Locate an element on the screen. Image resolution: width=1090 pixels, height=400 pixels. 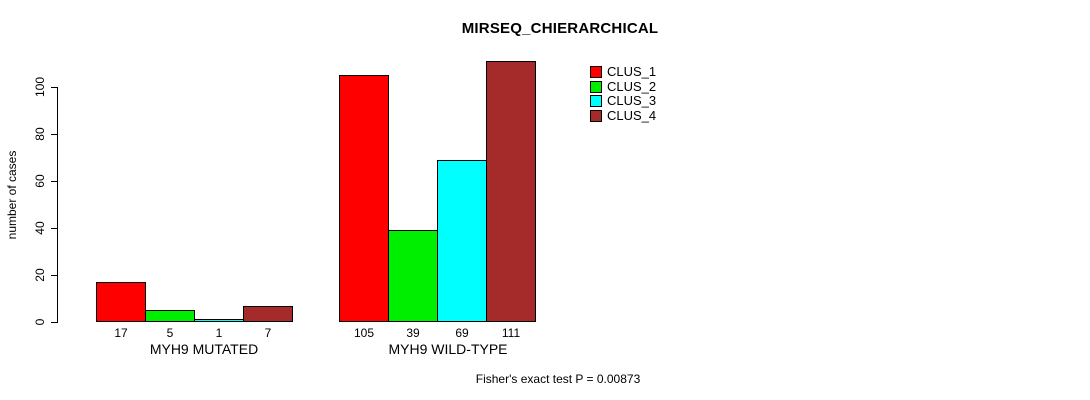
chart-title: MIRSEQ_CHIERARCHICAL is located at coordinates (560, 28).